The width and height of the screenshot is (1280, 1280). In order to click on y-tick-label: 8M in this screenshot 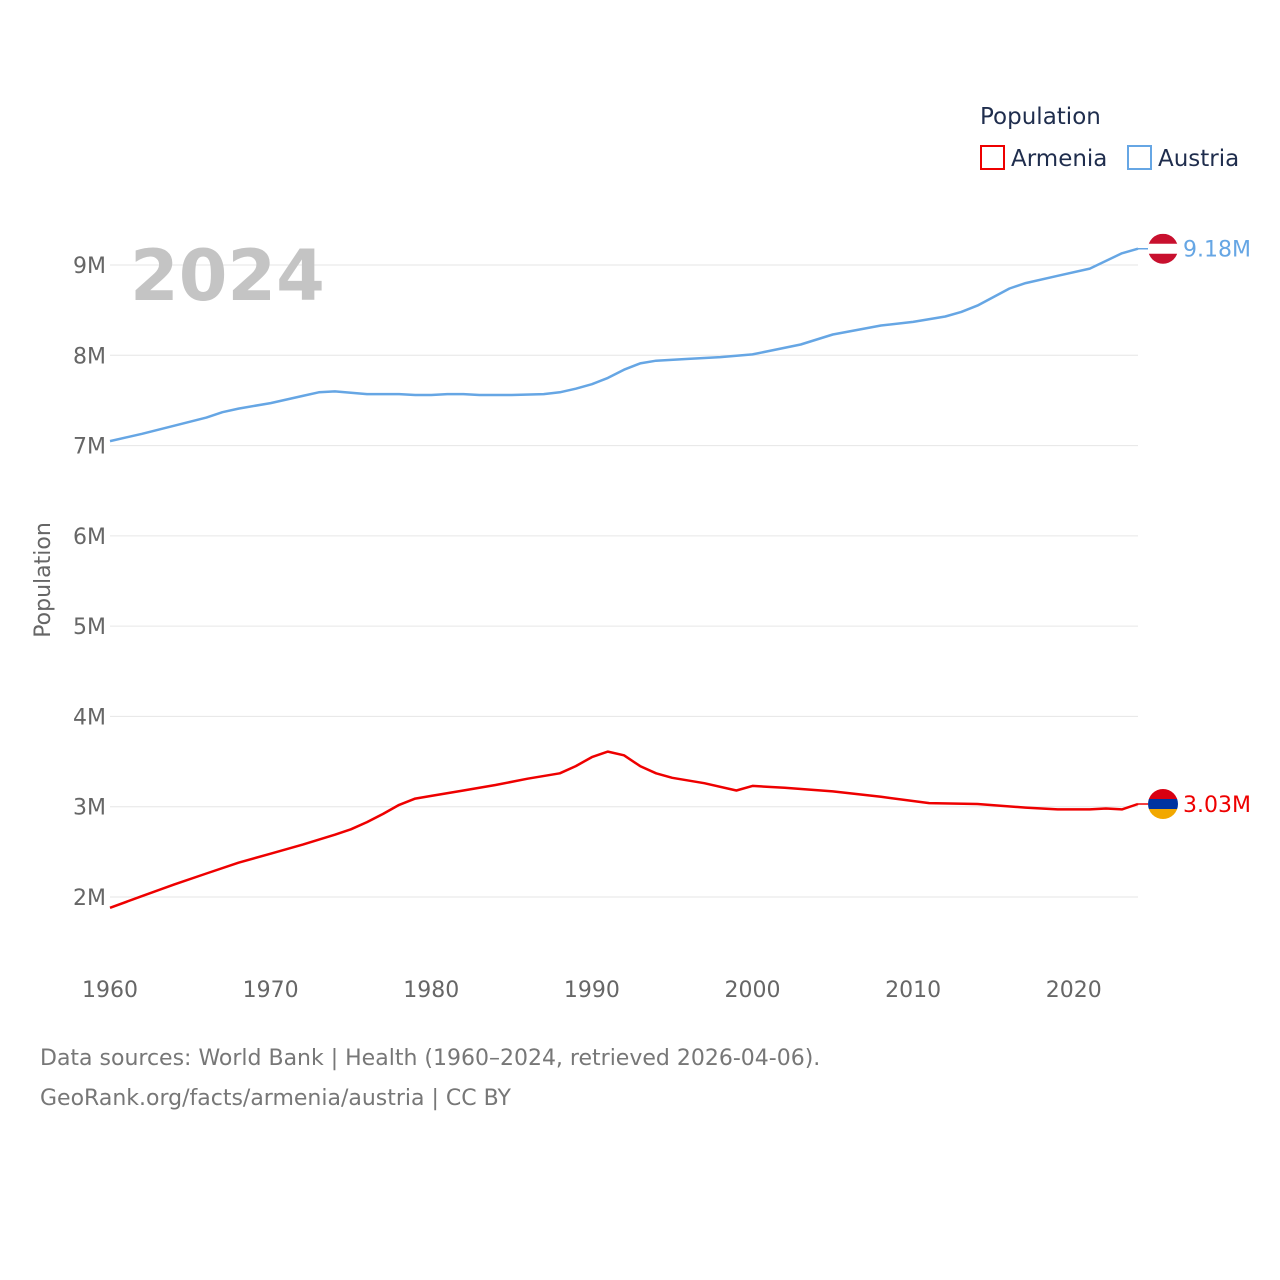, I will do `click(89, 356)`.